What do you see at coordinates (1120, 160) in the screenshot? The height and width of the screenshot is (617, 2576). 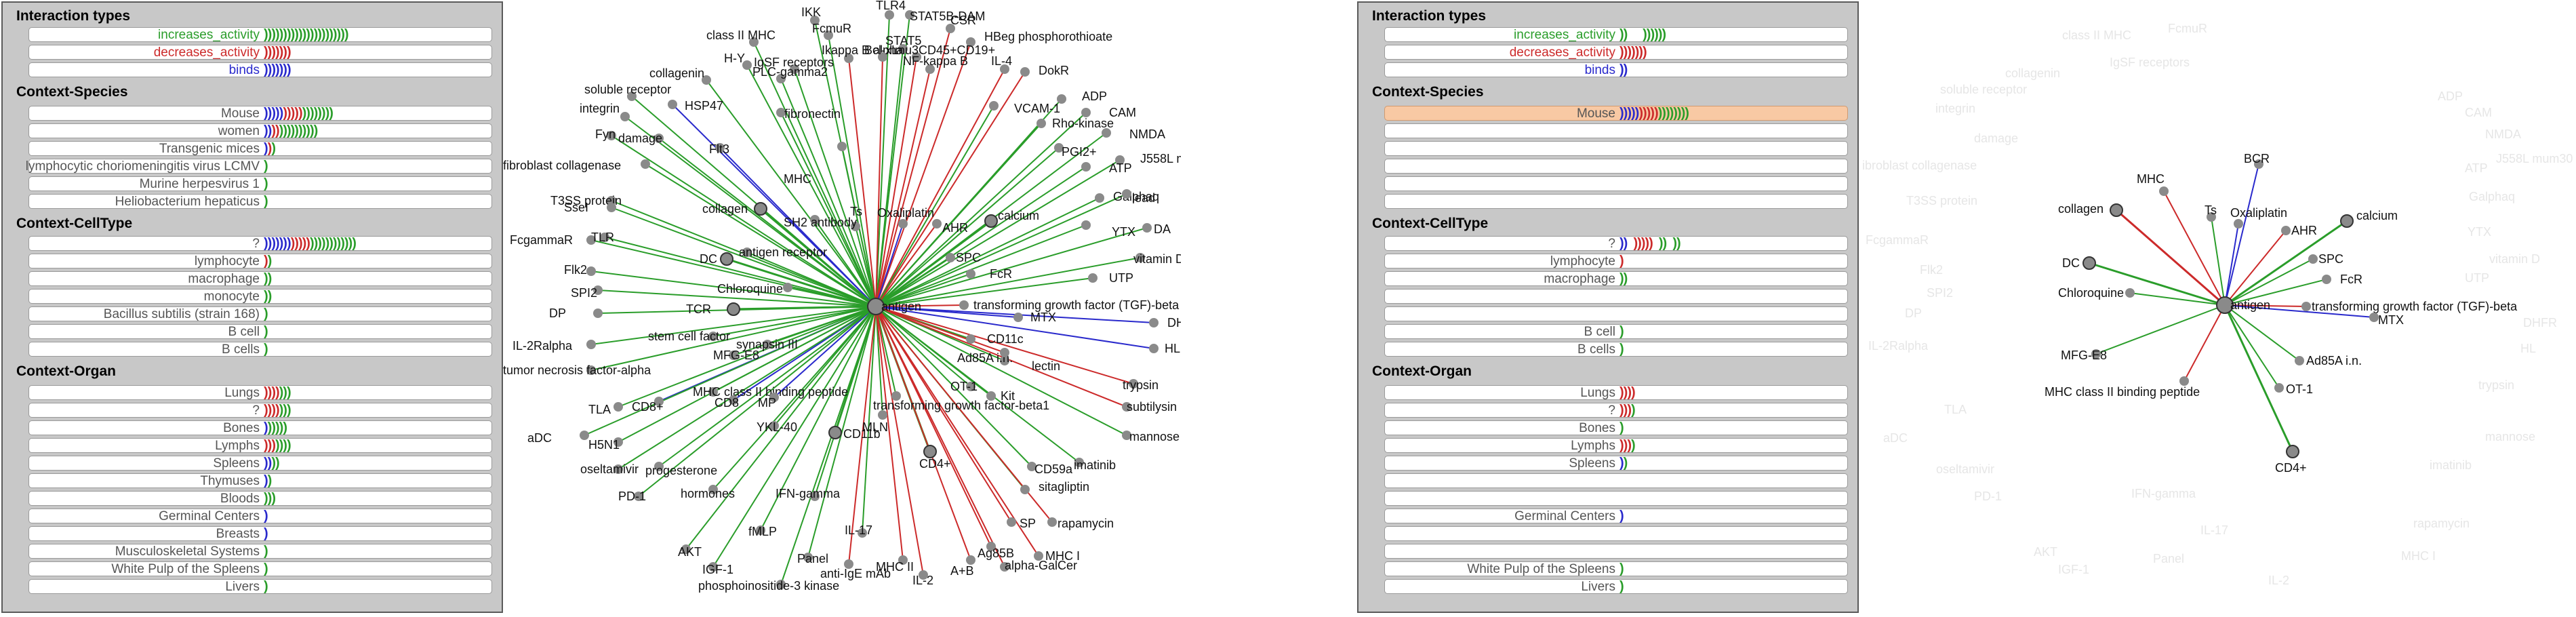 I see `node-j558l-mum30` at bounding box center [1120, 160].